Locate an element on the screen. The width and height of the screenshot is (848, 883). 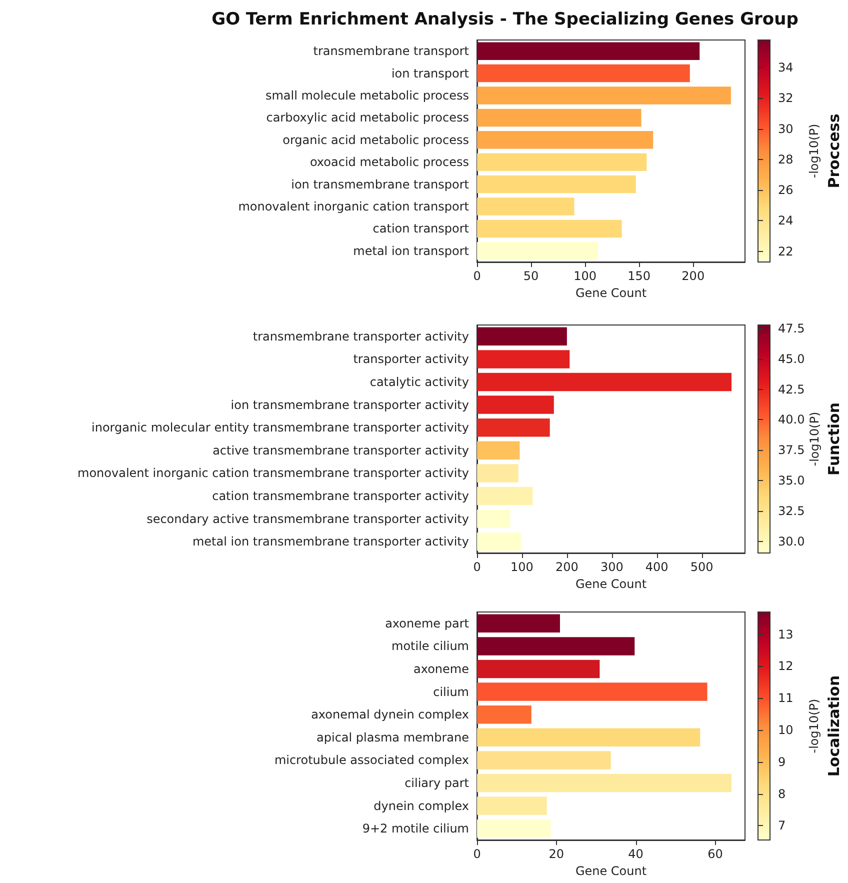
y-tick-label: cation transmembrane transporter activity is located at coordinates (340, 496).